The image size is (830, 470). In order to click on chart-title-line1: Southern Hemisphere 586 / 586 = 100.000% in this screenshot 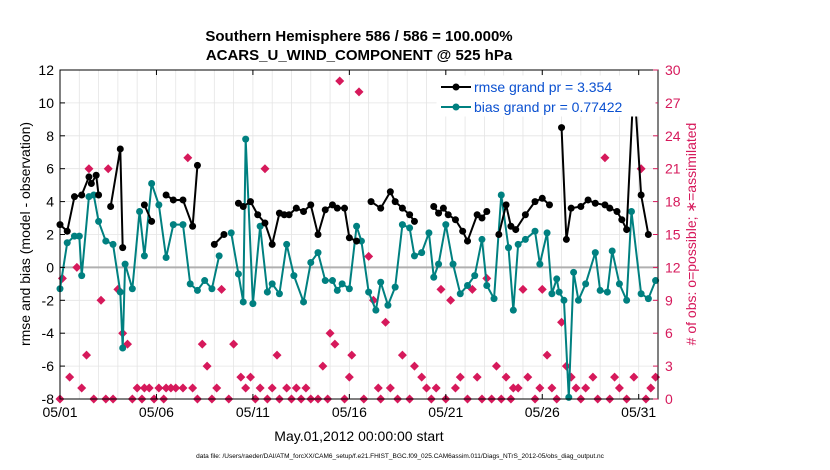, I will do `click(358, 36)`.